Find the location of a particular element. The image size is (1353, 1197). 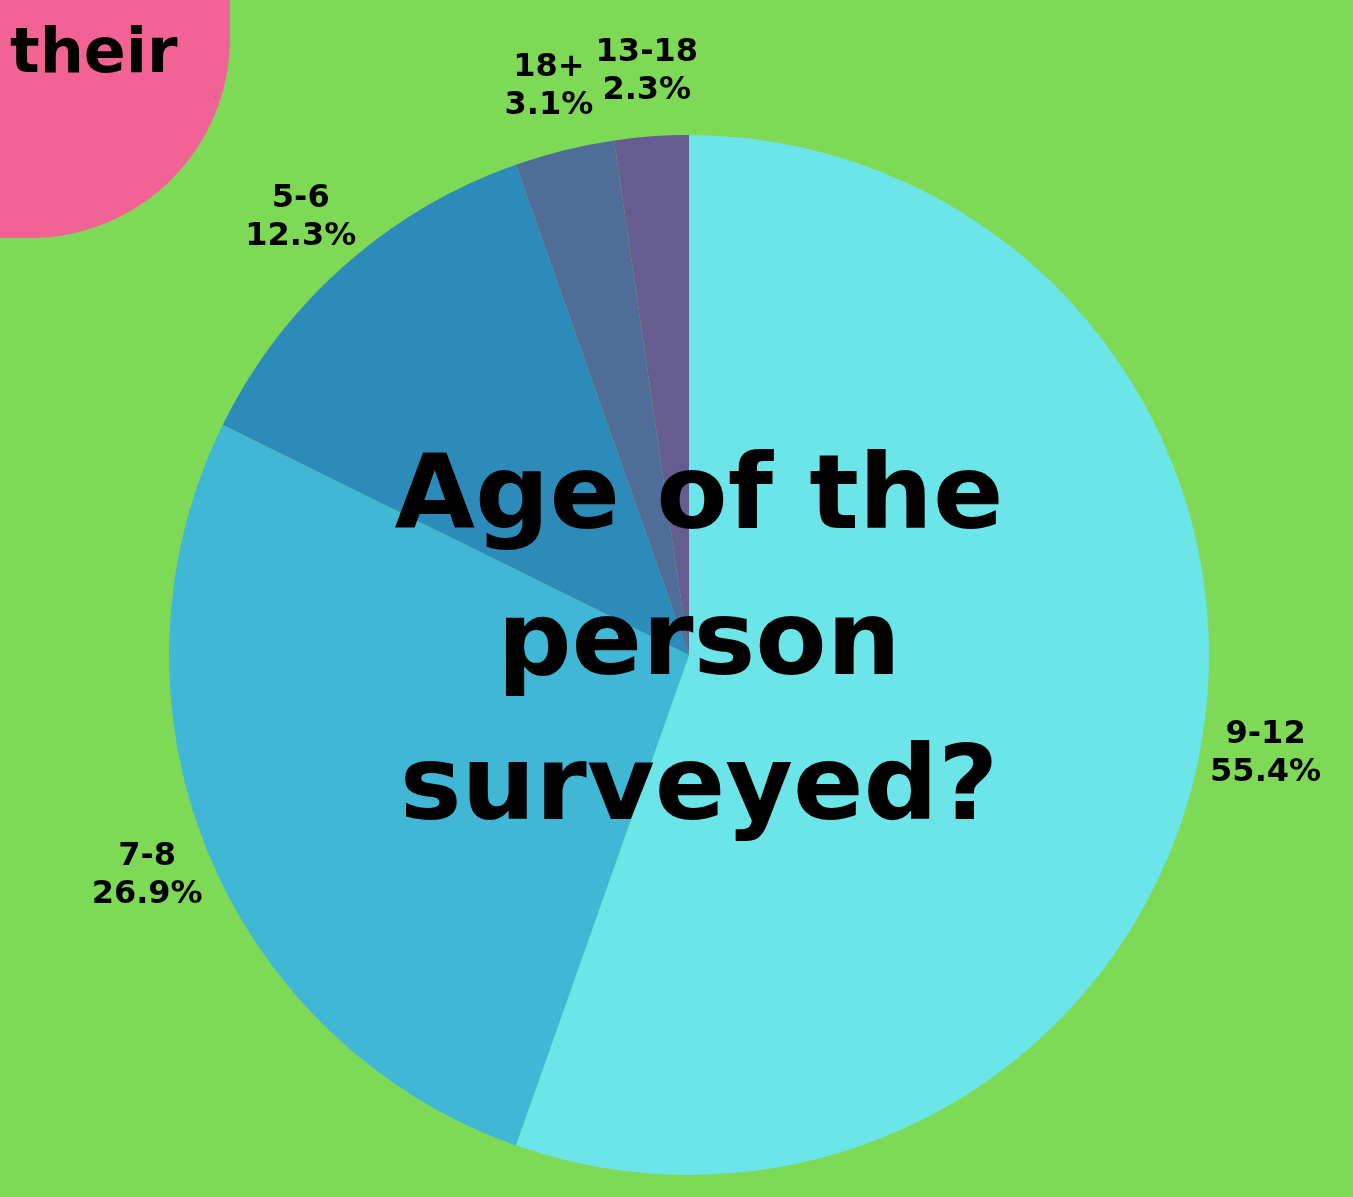

data-label: 55.4% is located at coordinates (1266, 770).